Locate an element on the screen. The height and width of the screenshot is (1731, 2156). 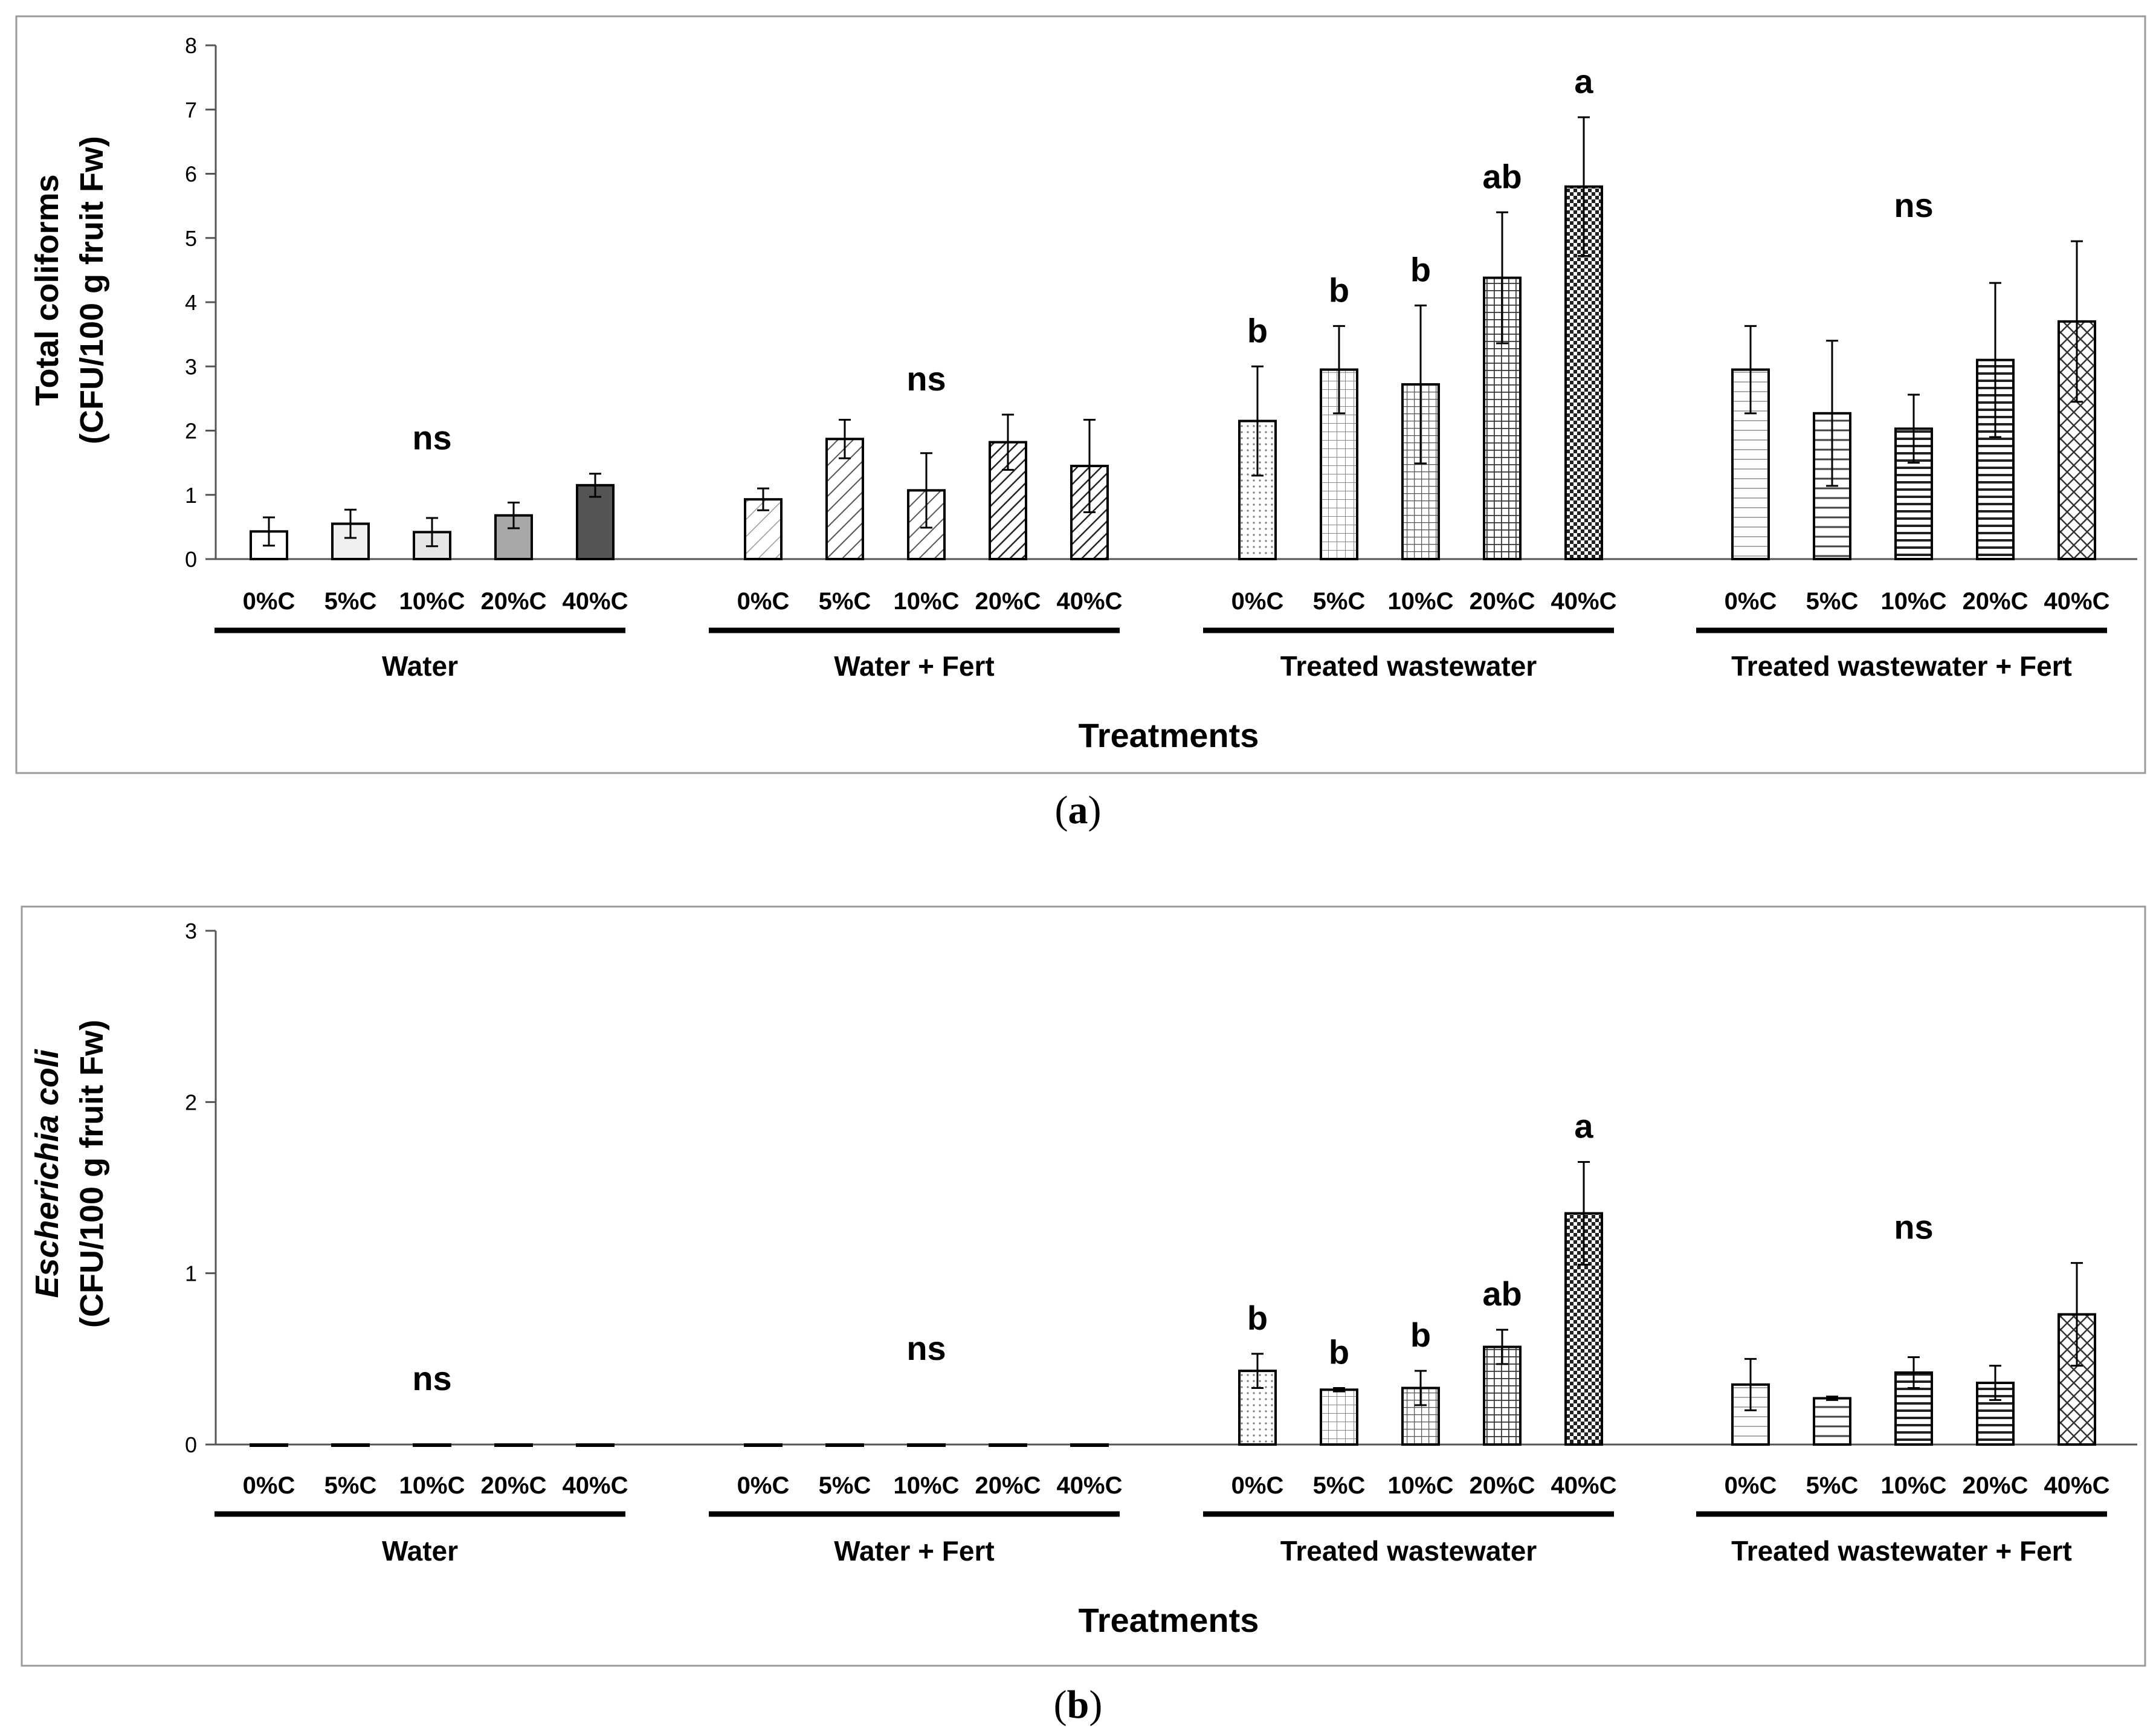
caption-a-letter: a is located at coordinates (1078, 810).